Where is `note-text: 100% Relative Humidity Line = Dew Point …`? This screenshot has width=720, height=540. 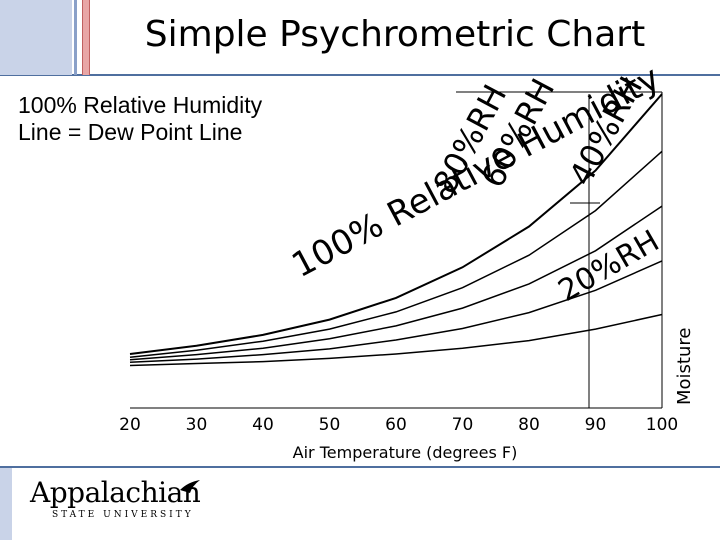 note-text: 100% Relative Humidity Line = Dew Point … is located at coordinates (140, 118).